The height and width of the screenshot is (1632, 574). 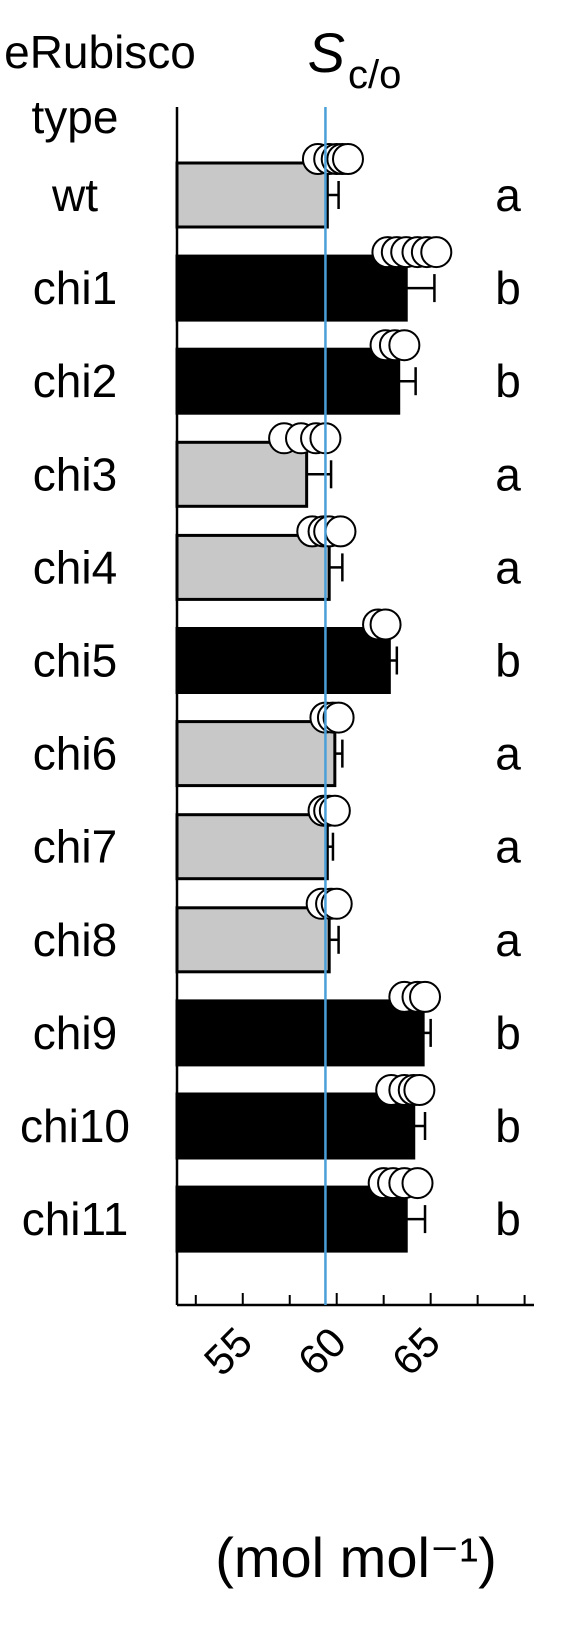 I want to click on category-axis-title-line2: type, so click(x=75, y=117).